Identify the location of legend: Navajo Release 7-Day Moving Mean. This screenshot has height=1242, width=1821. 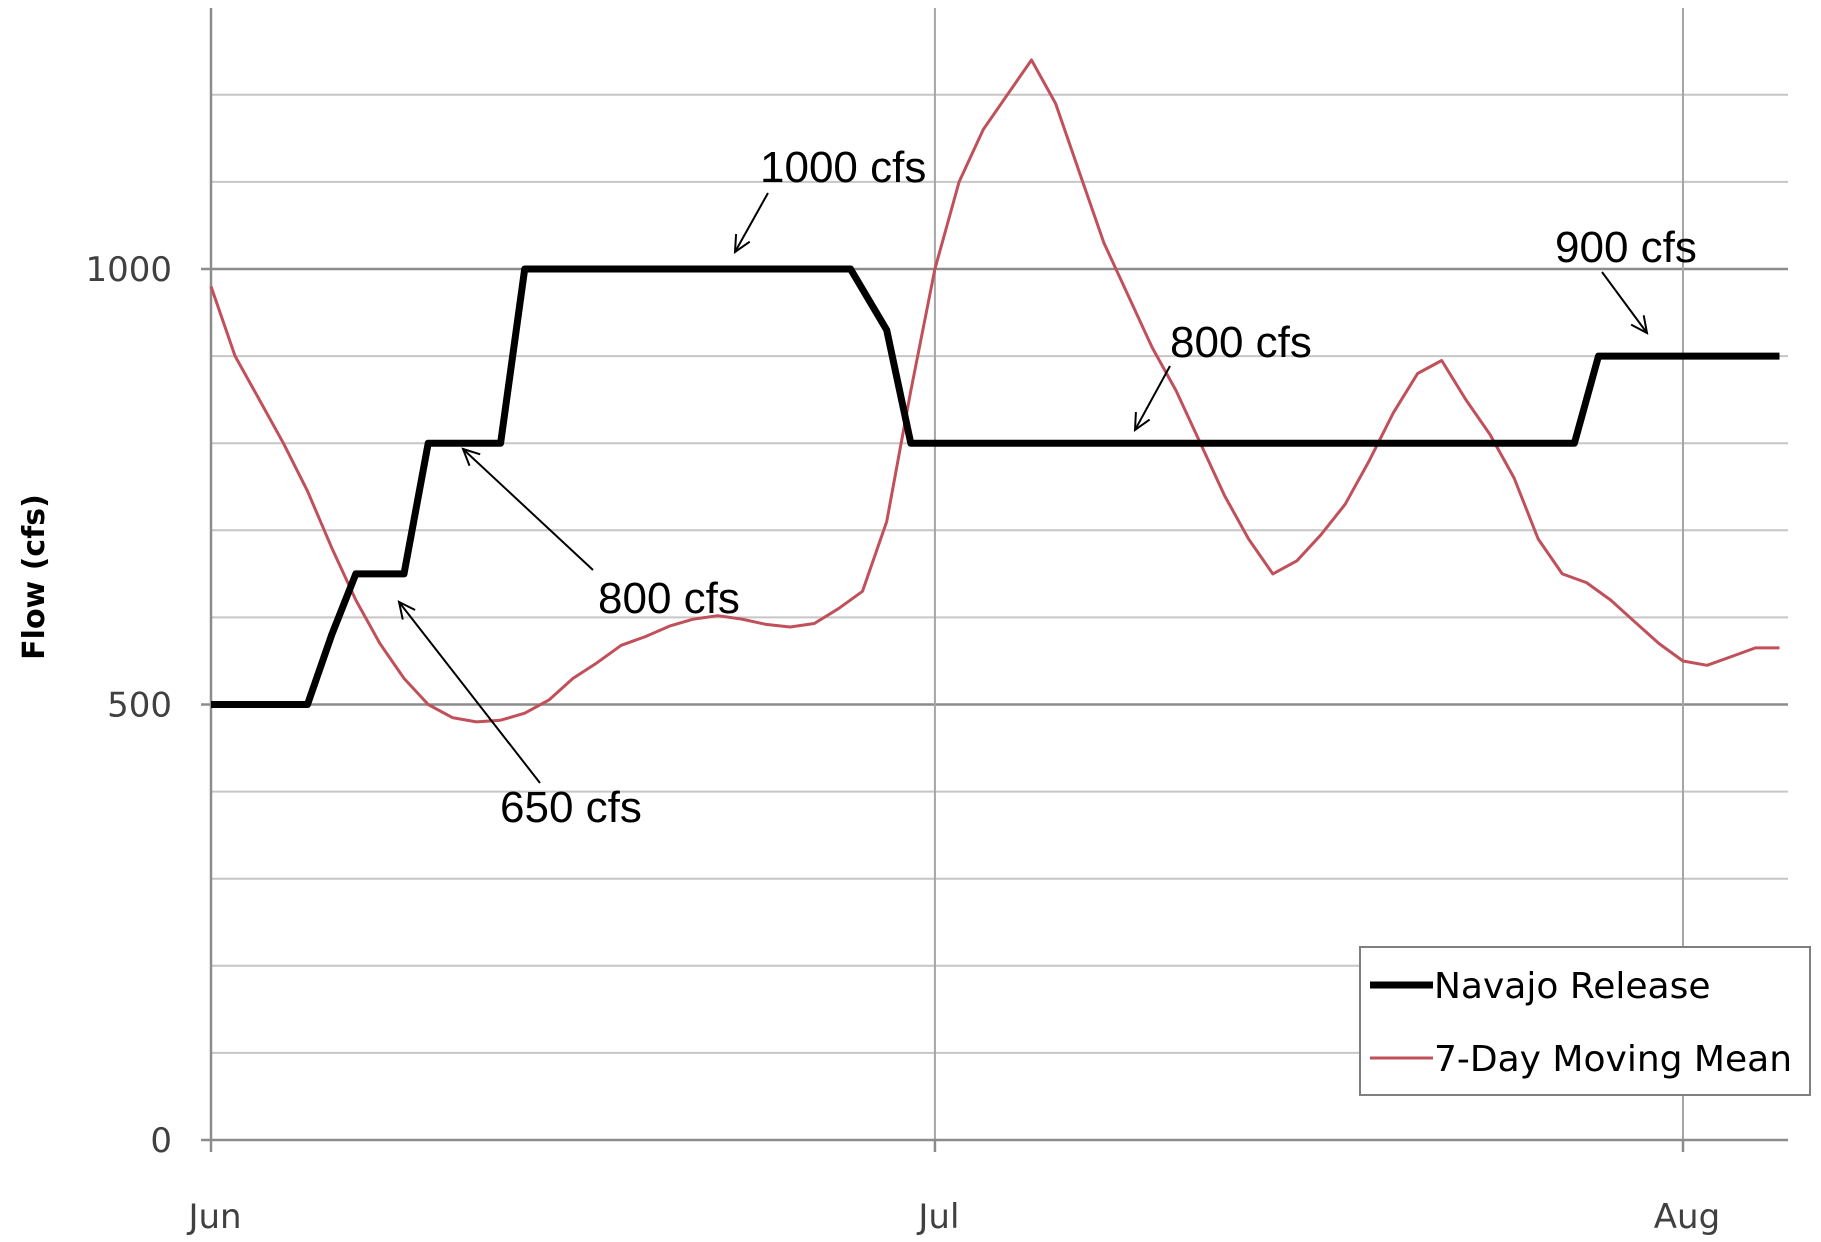
(1585, 1021).